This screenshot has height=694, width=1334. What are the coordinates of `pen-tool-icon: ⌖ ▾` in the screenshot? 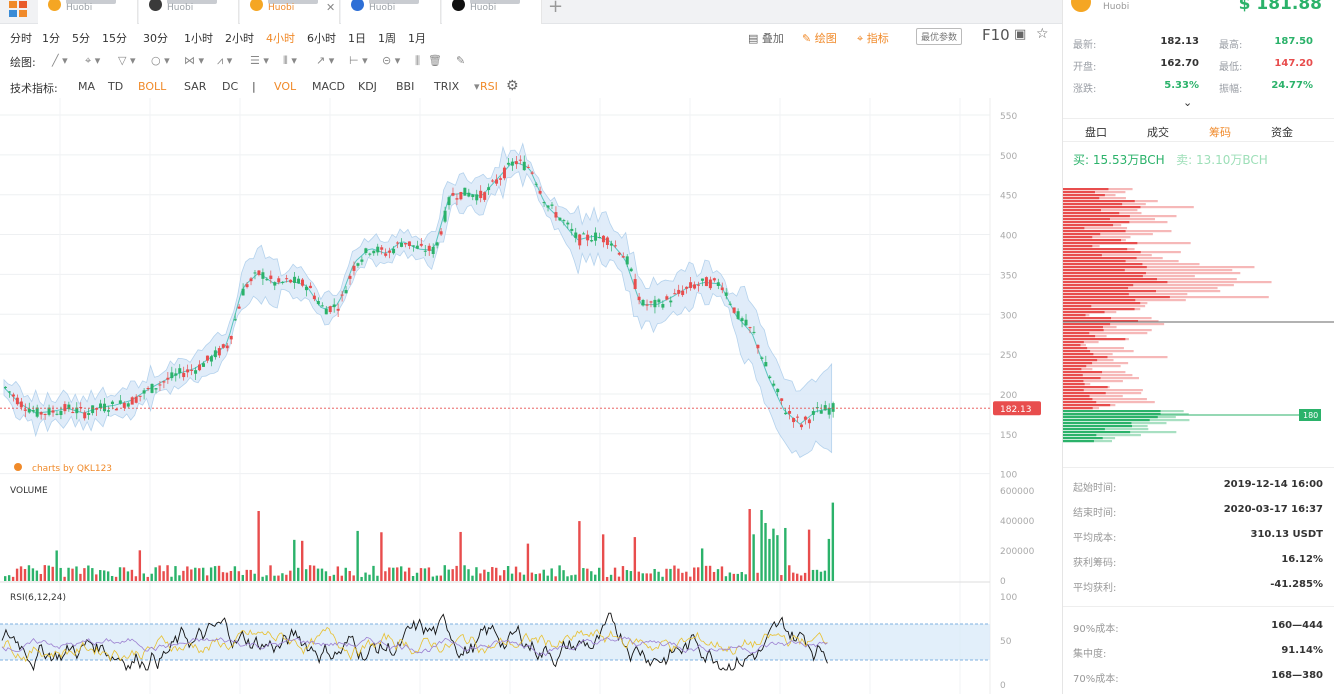 It's located at (92, 61).